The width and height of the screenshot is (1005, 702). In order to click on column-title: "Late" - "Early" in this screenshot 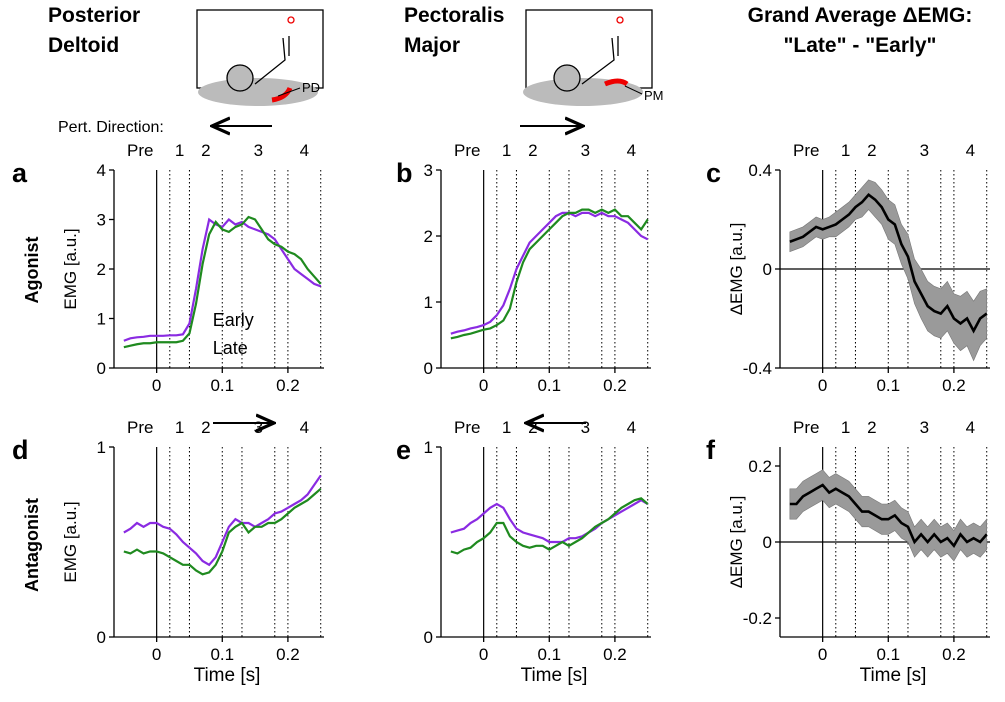, I will do `click(859, 45)`.